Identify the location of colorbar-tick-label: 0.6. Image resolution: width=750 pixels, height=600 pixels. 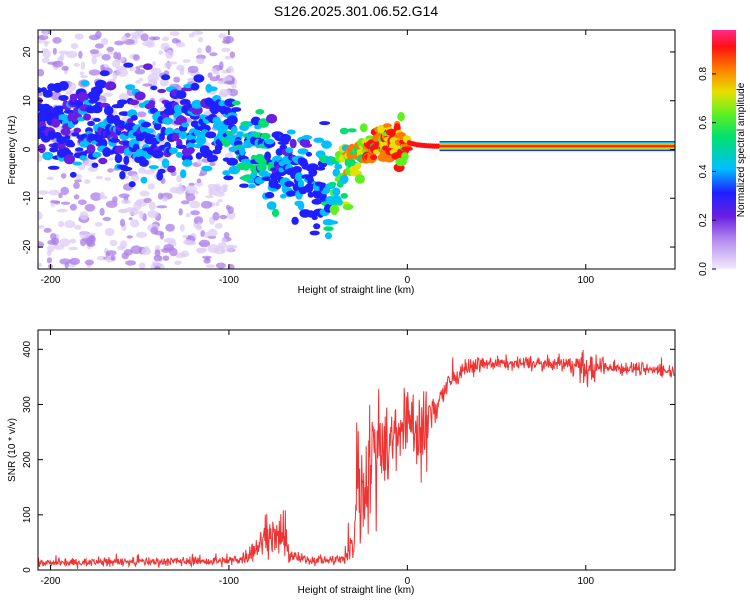
(703, 122).